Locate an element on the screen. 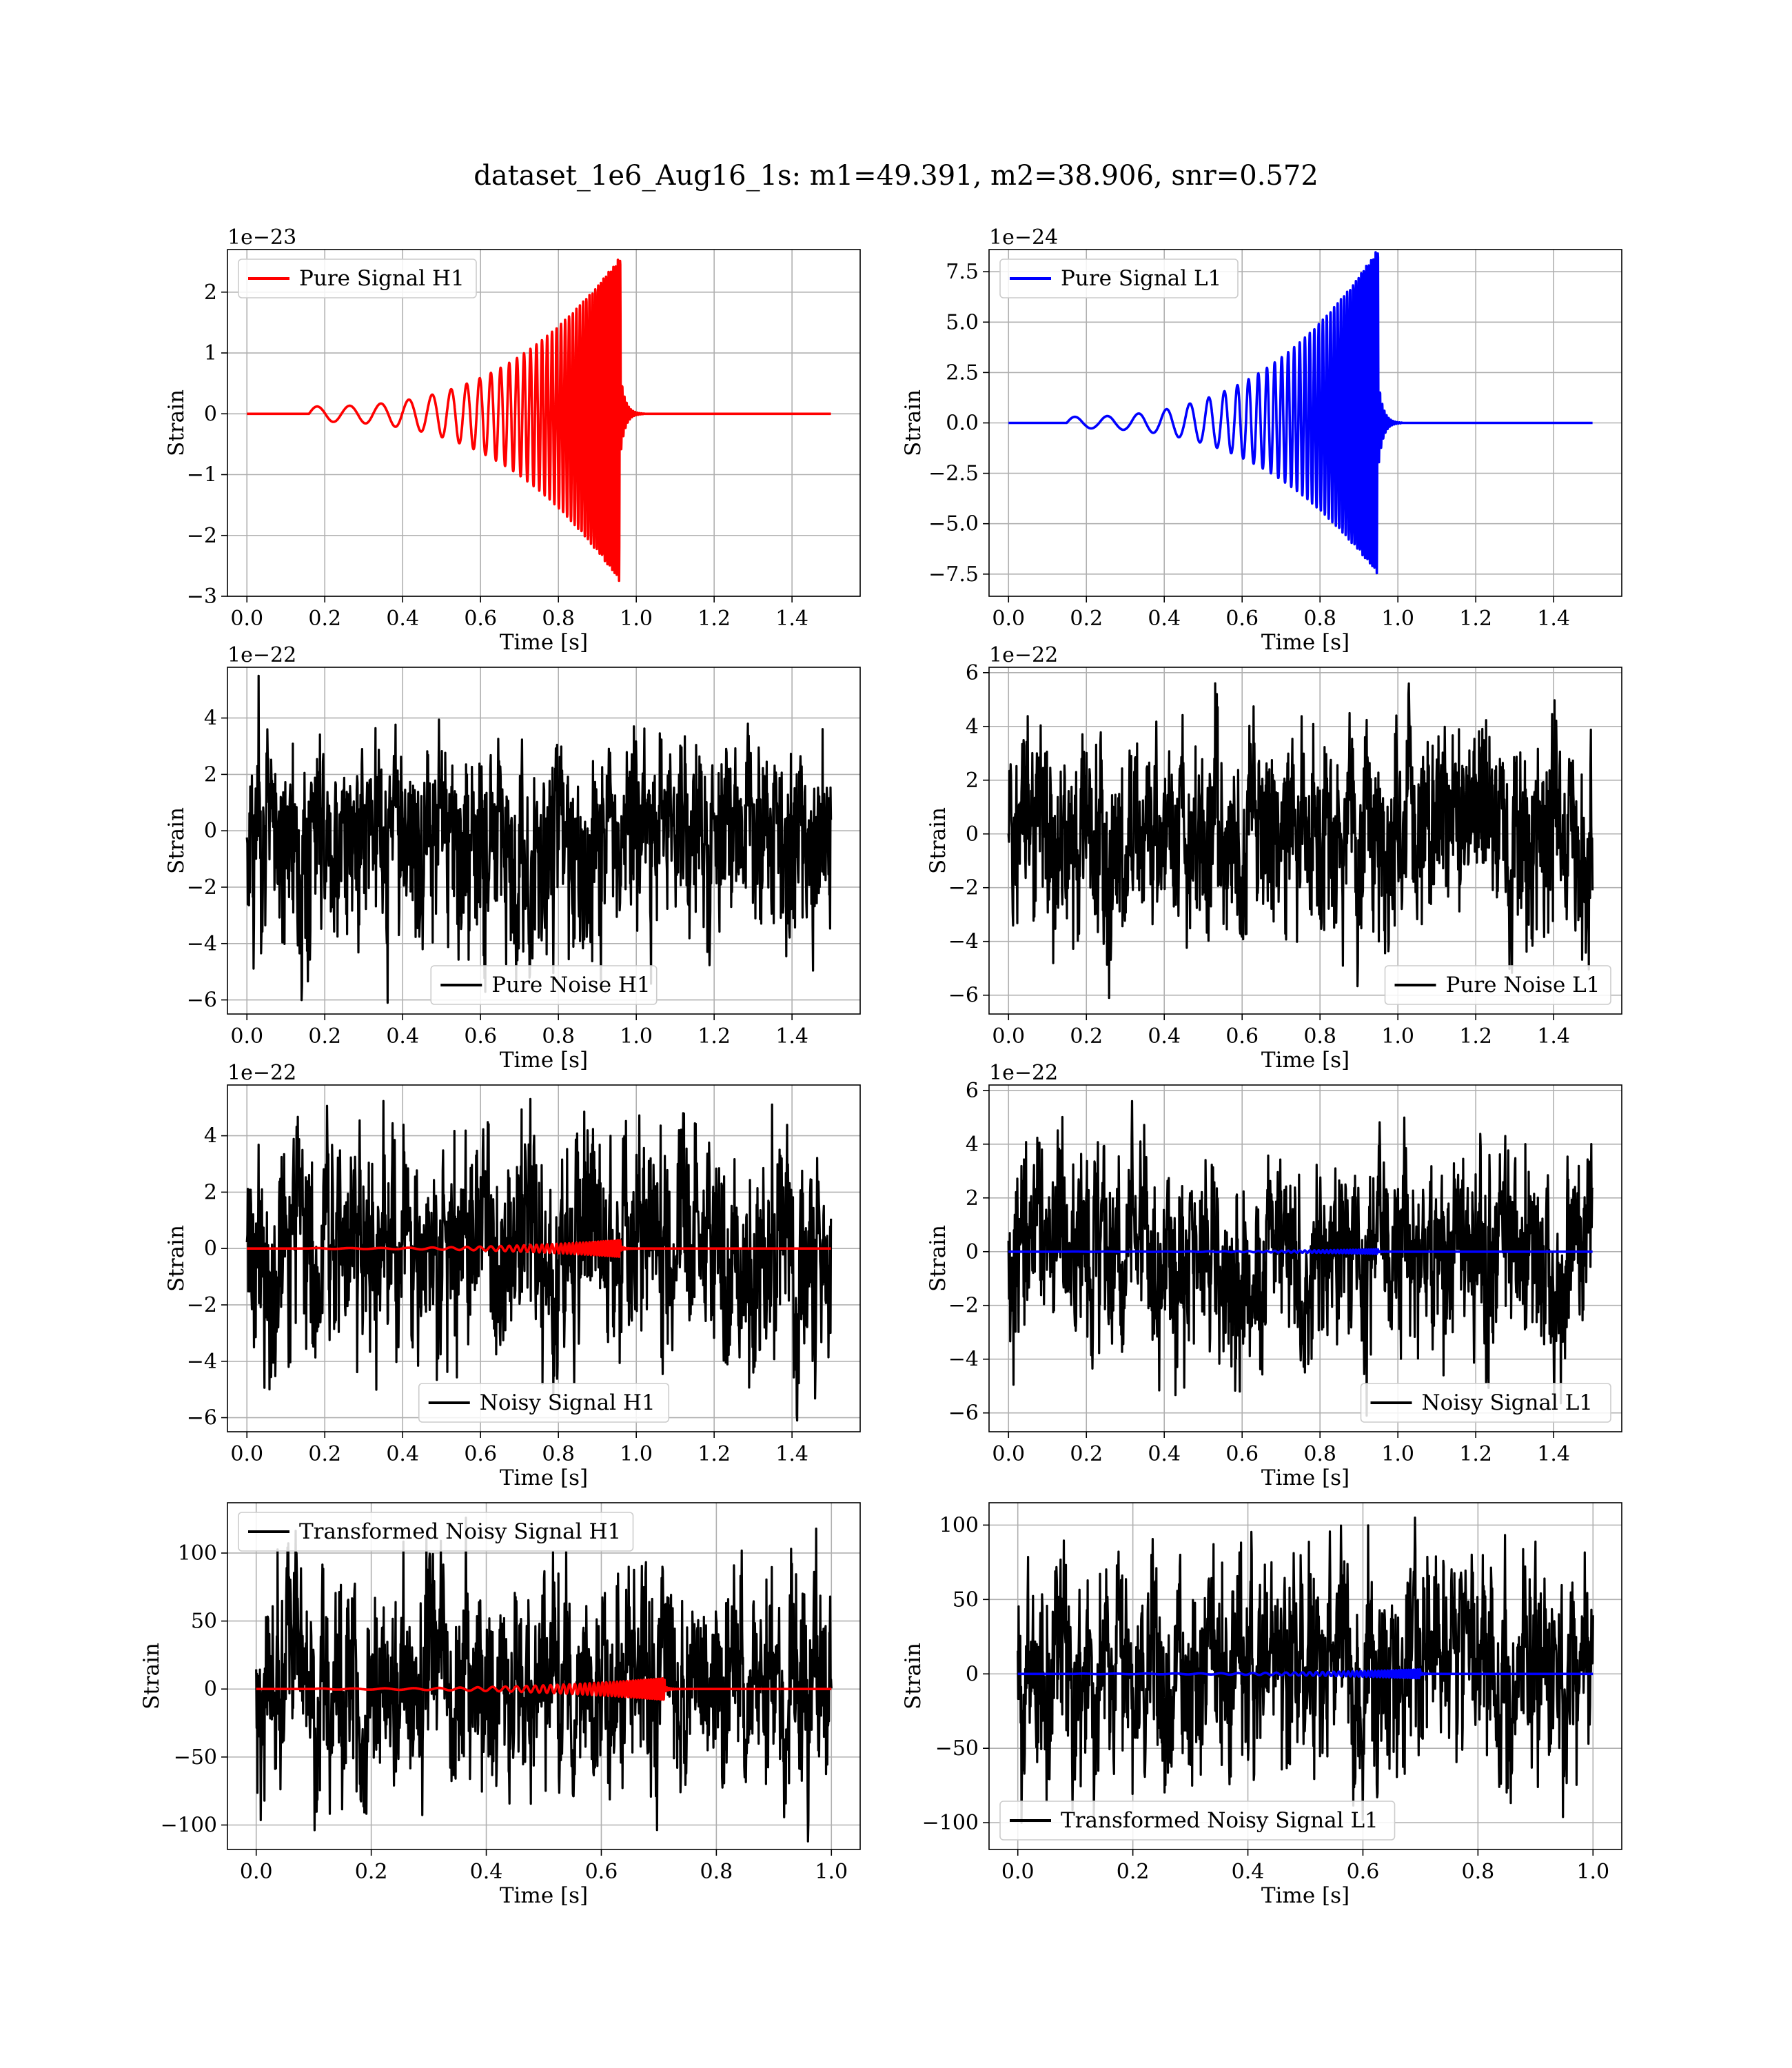  legend-label: Transformed Noisy Signal H1 is located at coordinates (460, 1531).